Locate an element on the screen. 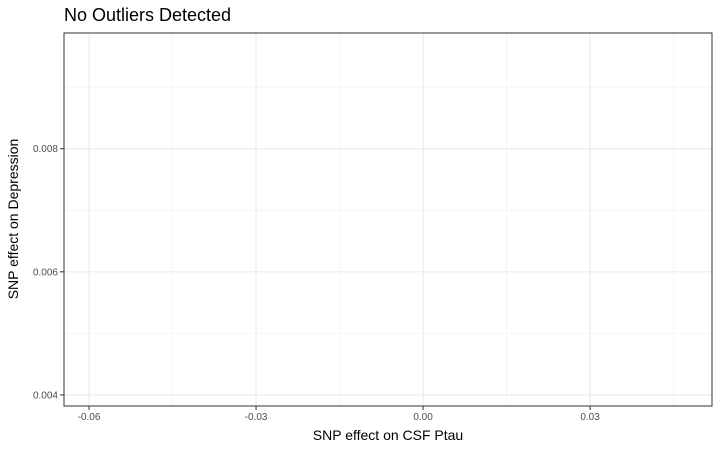 The width and height of the screenshot is (720, 451). y-axis-label: SNP effect on Depression is located at coordinates (13, 219).